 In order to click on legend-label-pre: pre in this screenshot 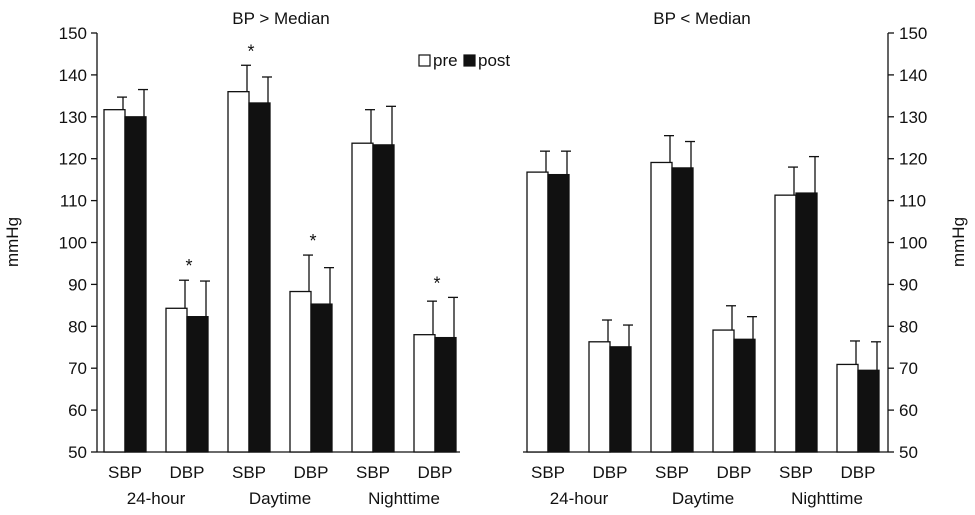, I will do `click(445, 60)`.